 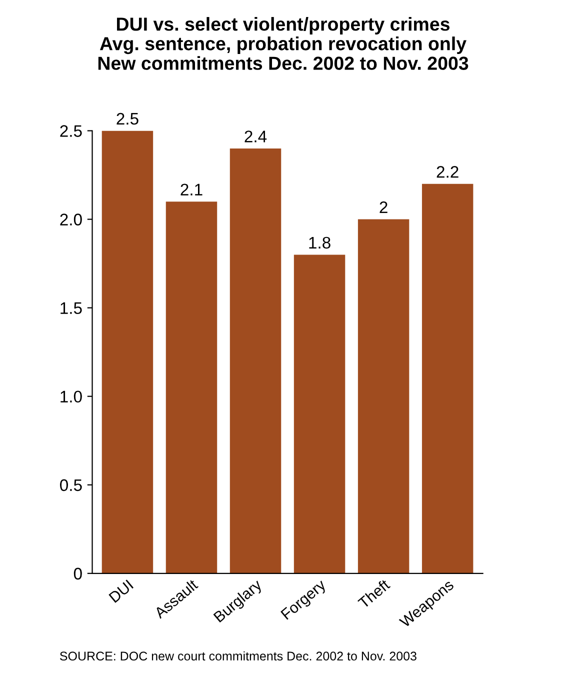 I want to click on y-tick-label: 1.0, so click(x=71, y=396).